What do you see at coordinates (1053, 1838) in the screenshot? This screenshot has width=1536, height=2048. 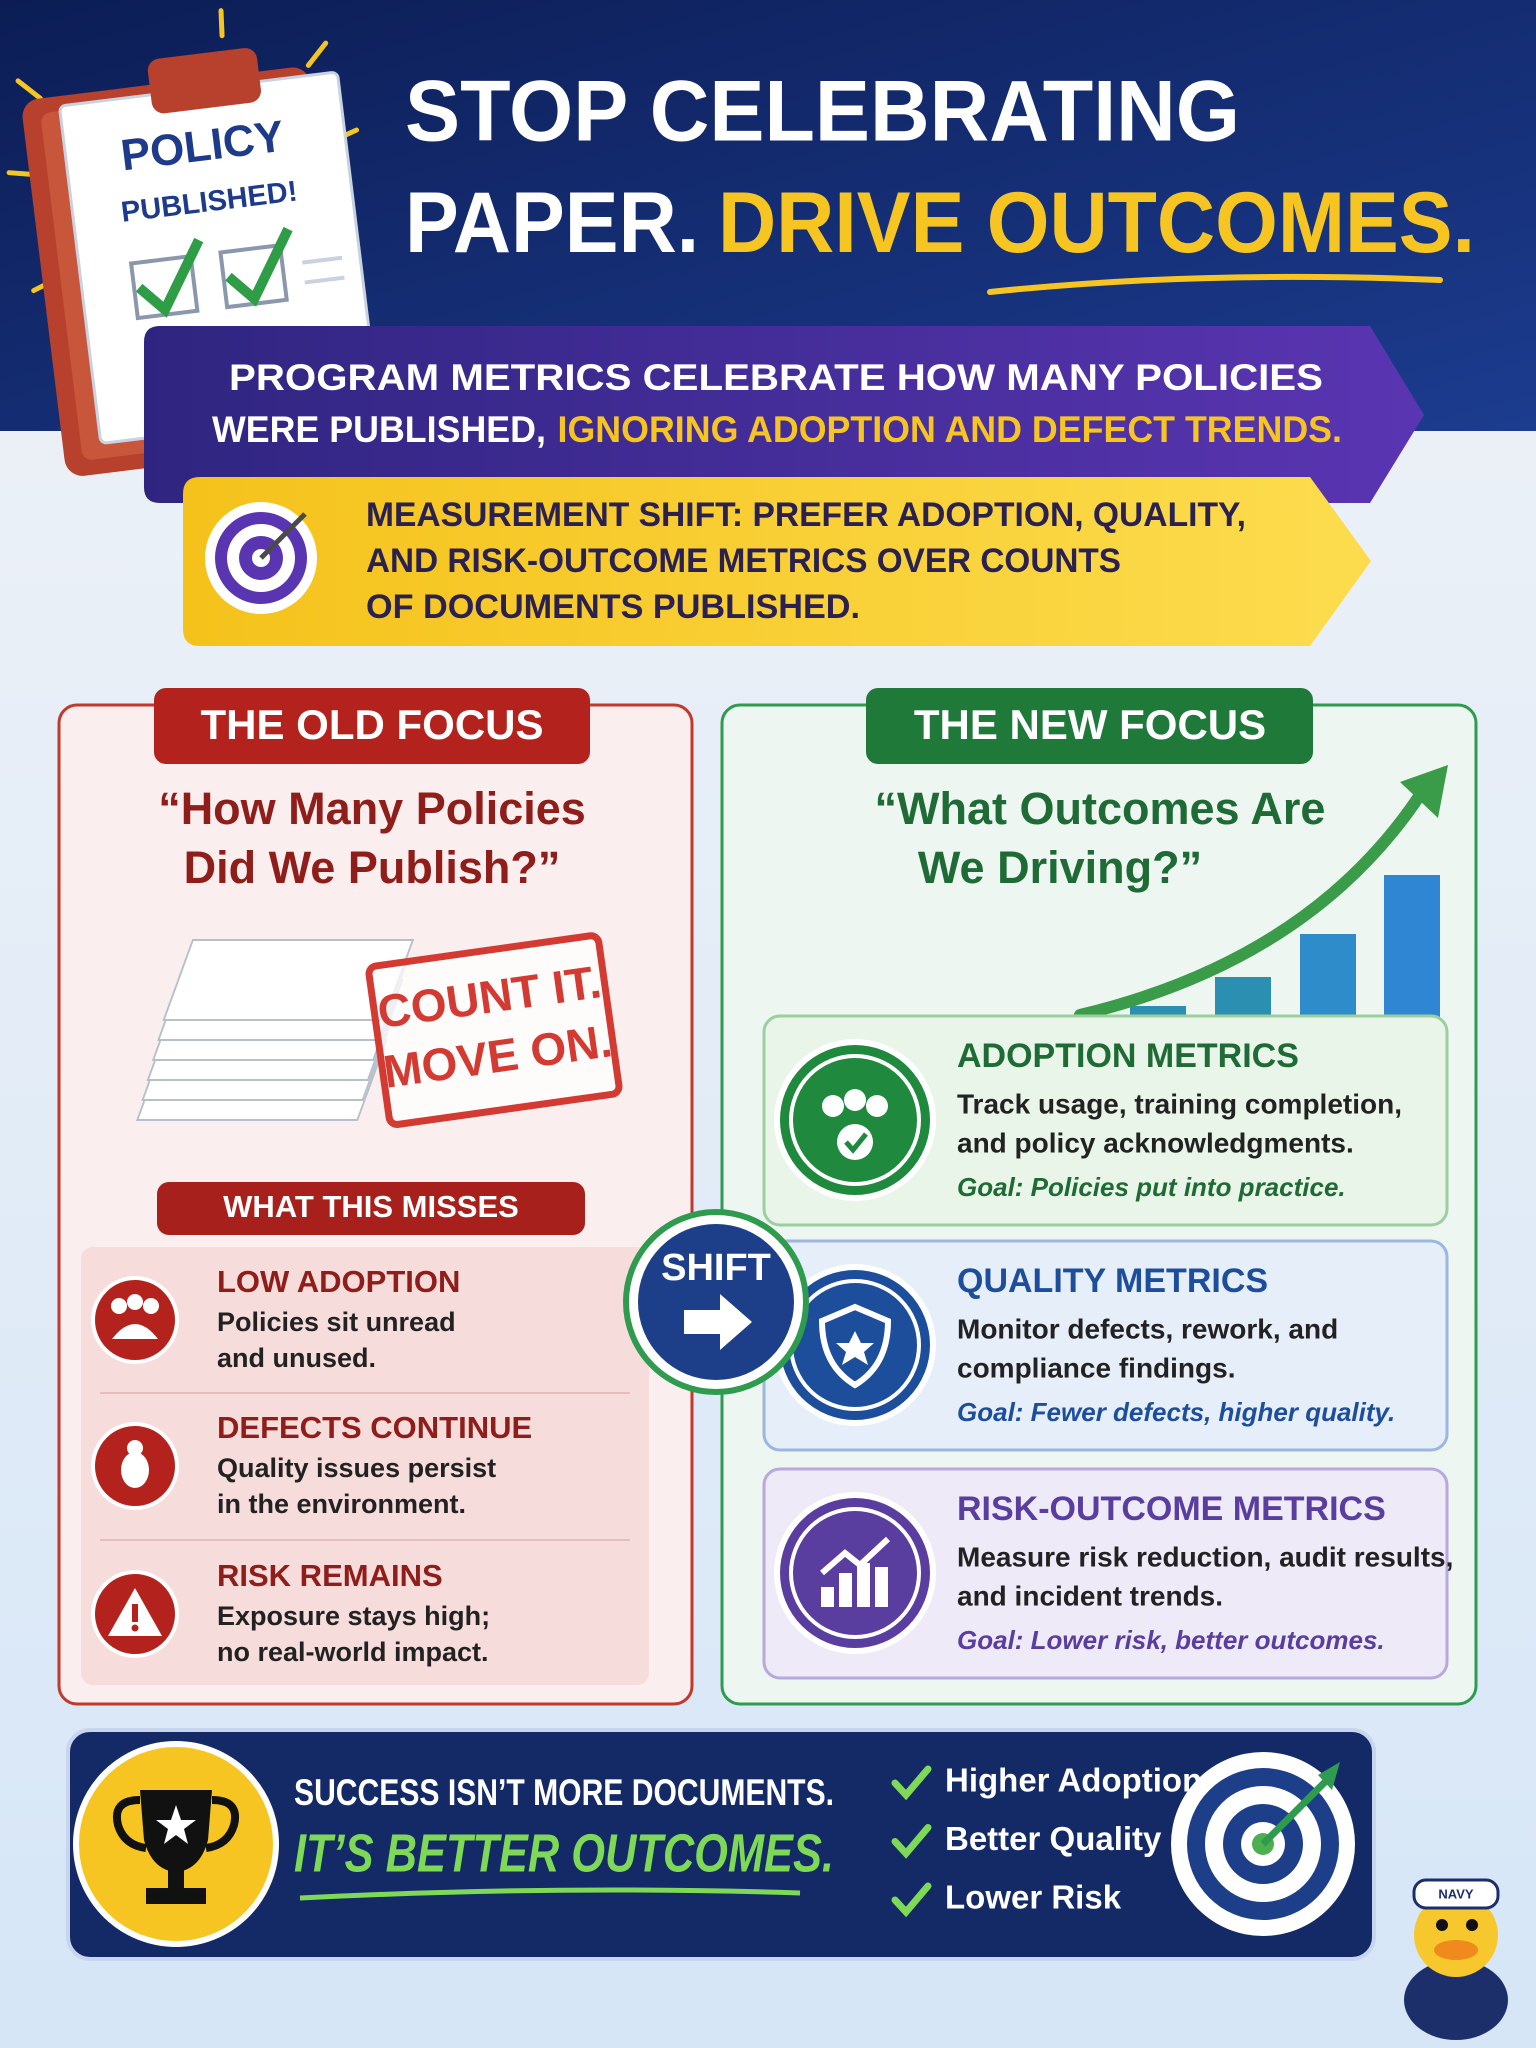 I see `checklist-item: Better Quality` at bounding box center [1053, 1838].